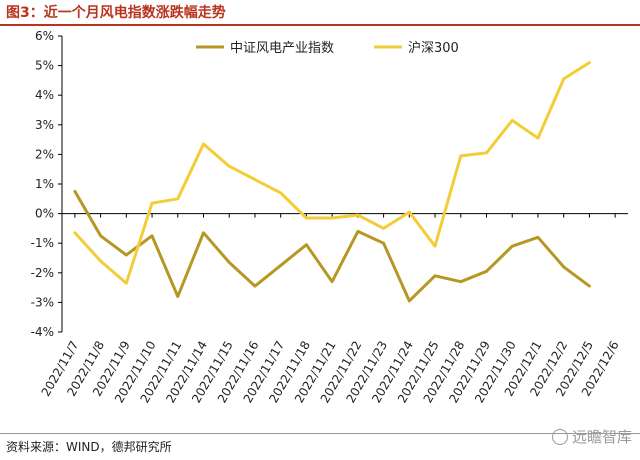 This screenshot has width=640, height=460. Describe the element at coordinates (42, 332) in the screenshot. I see `y-tick-label: -4%` at that location.